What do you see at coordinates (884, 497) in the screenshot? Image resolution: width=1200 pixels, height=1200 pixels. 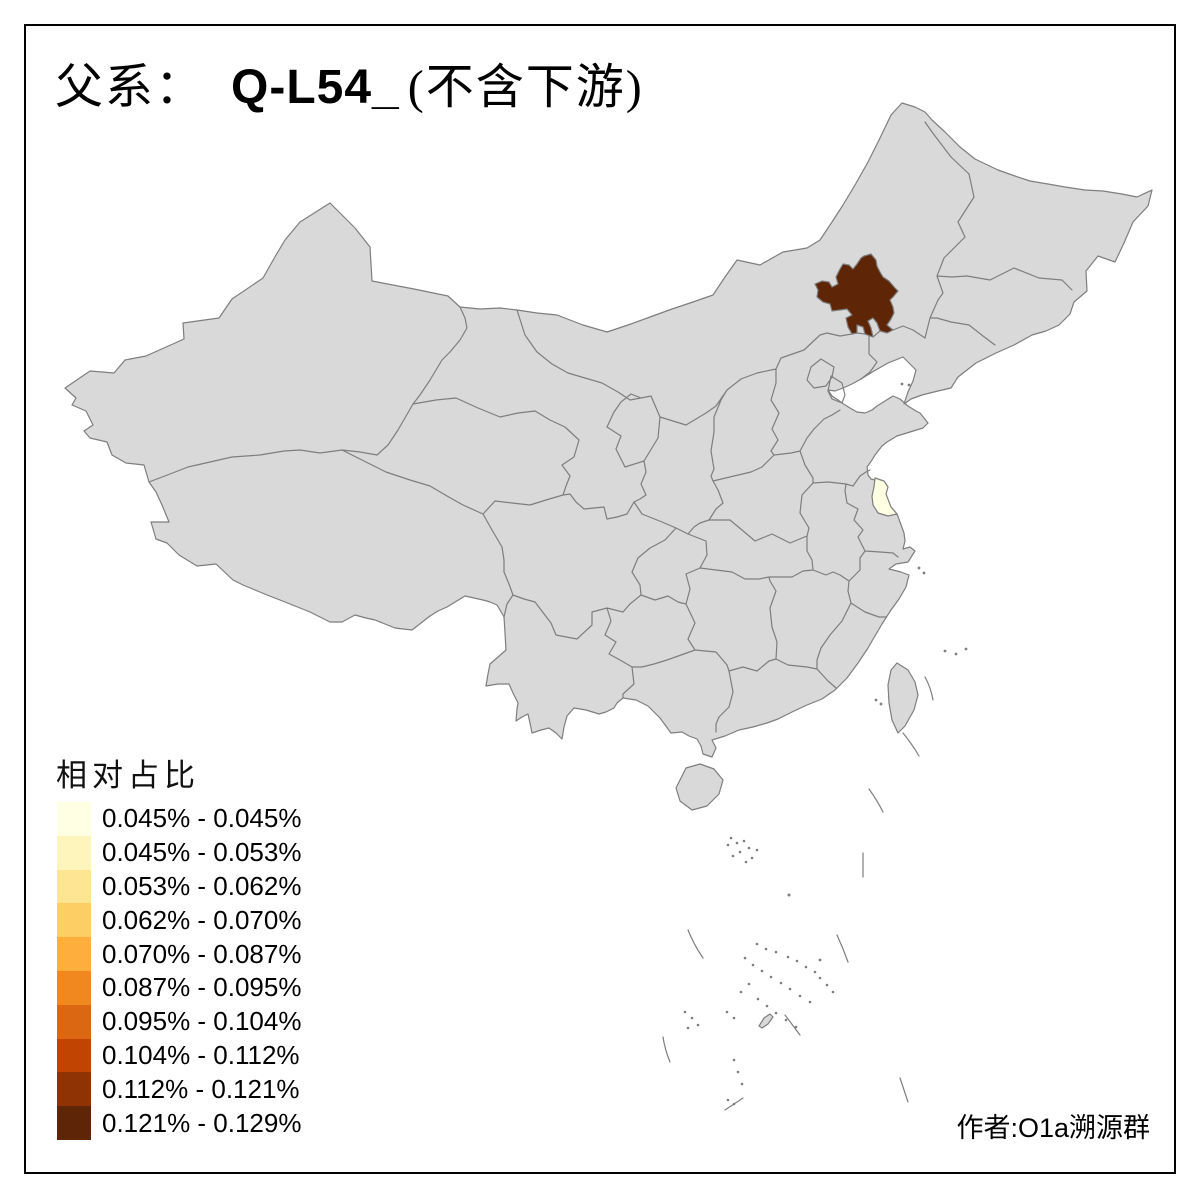 I see `highlight-region-pale` at bounding box center [884, 497].